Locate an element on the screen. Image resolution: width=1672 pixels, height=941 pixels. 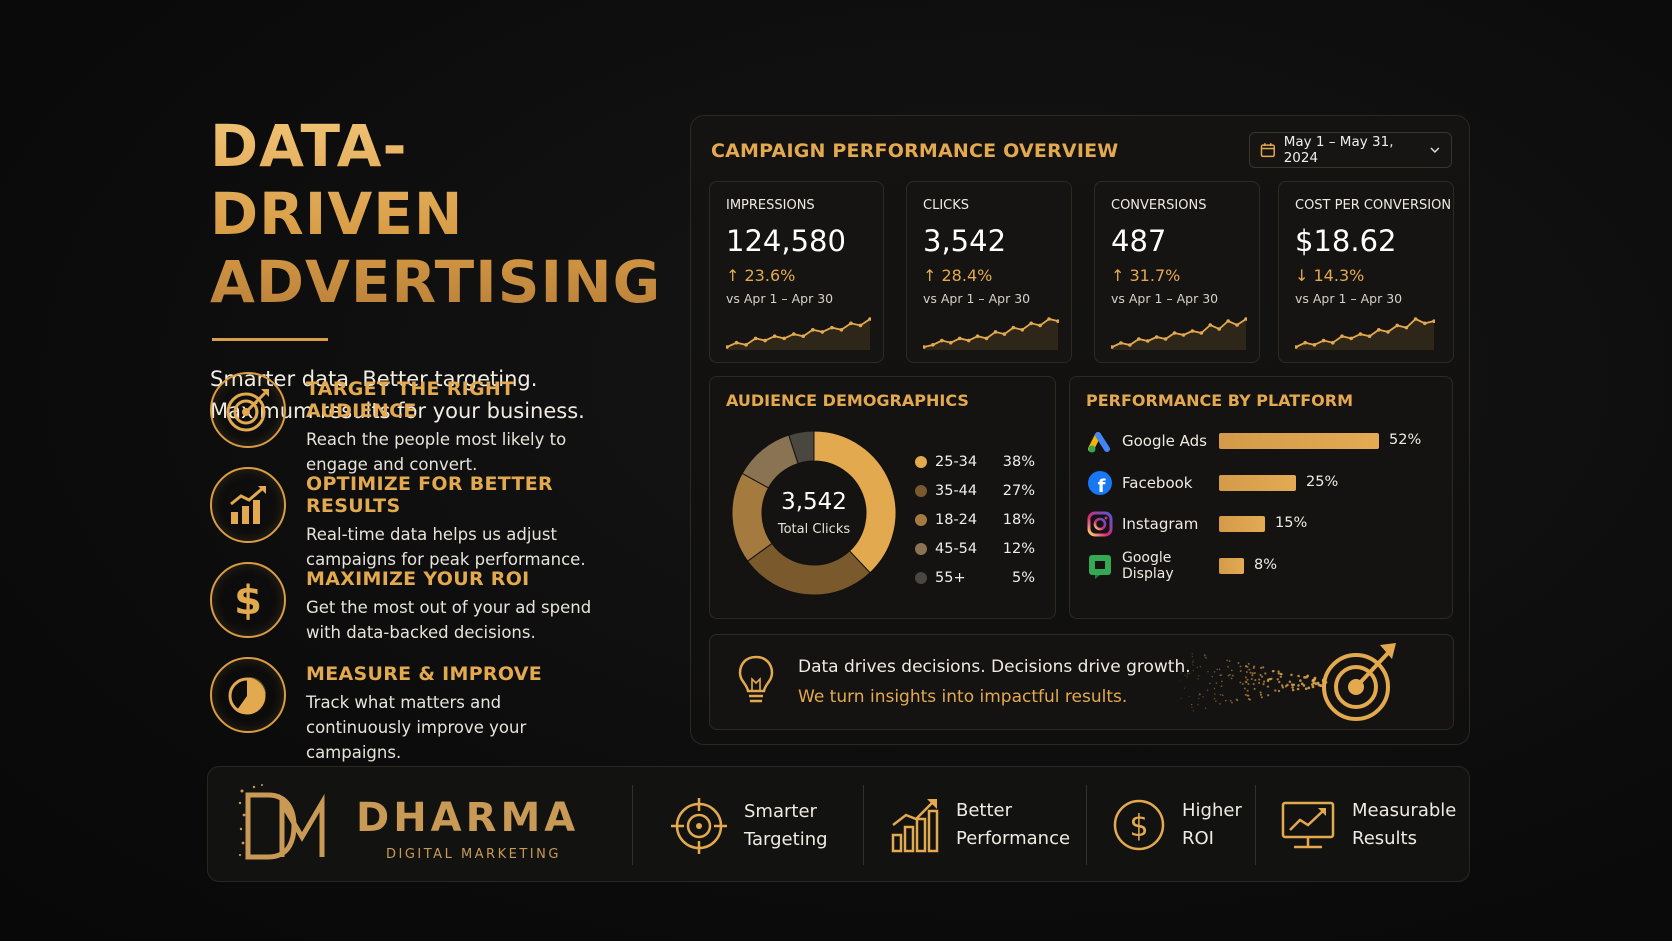
sparkline-area is located at coordinates (798, 334).